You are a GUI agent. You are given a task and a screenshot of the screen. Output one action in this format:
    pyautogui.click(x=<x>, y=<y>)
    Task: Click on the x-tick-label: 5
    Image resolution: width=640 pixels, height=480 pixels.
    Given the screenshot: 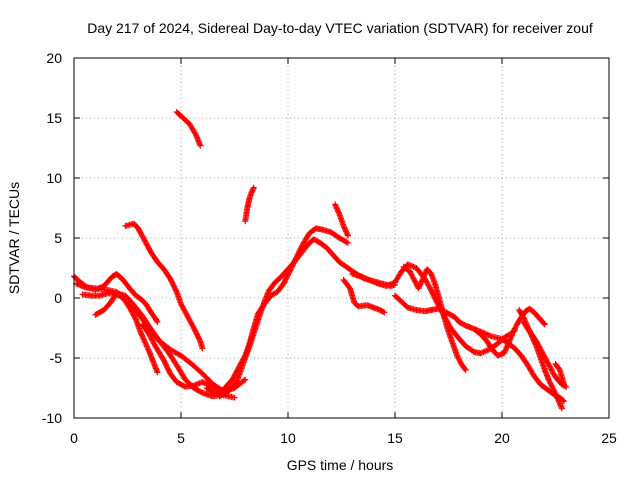 What is the action you would take?
    pyautogui.click(x=181, y=438)
    